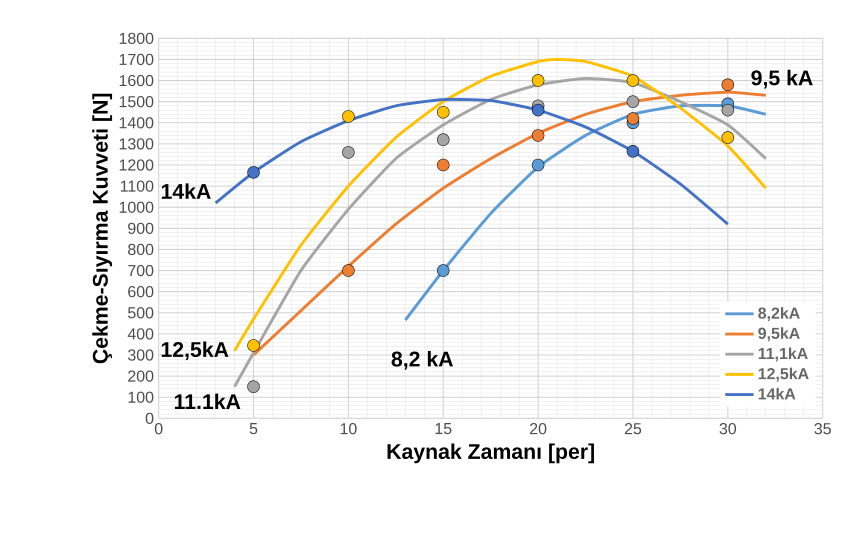 The image size is (856, 537). I want to click on annotation: 14kA, so click(186, 191).